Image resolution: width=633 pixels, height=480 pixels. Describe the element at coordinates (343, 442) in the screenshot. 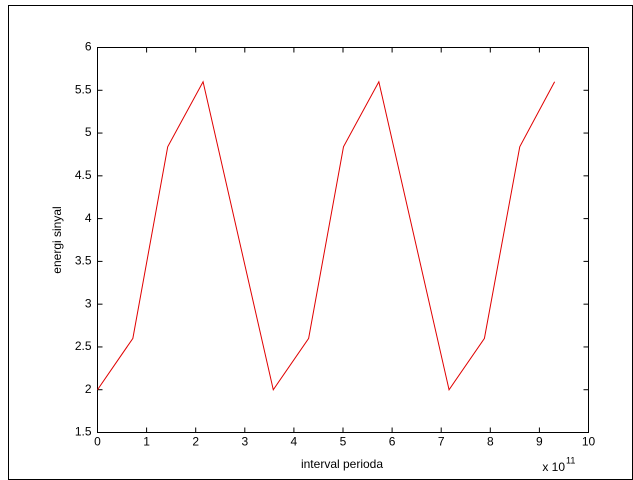

I see `x-tick-label: 5` at that location.